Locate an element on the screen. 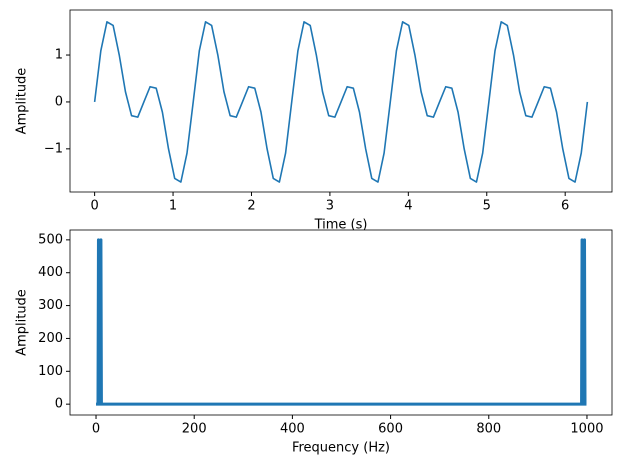 This screenshot has width=620, height=466. y-tick-label: 400 is located at coordinates (50, 272).